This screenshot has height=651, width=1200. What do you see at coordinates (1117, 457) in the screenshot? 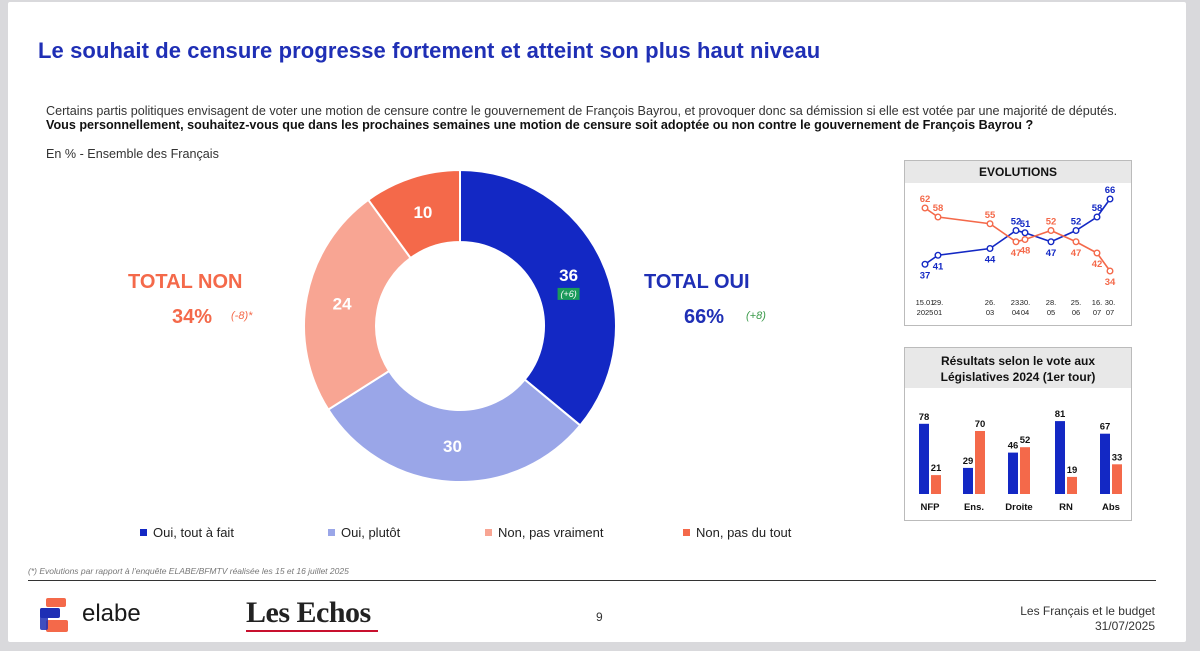
I see `result-bar-label: 33` at bounding box center [1117, 457].